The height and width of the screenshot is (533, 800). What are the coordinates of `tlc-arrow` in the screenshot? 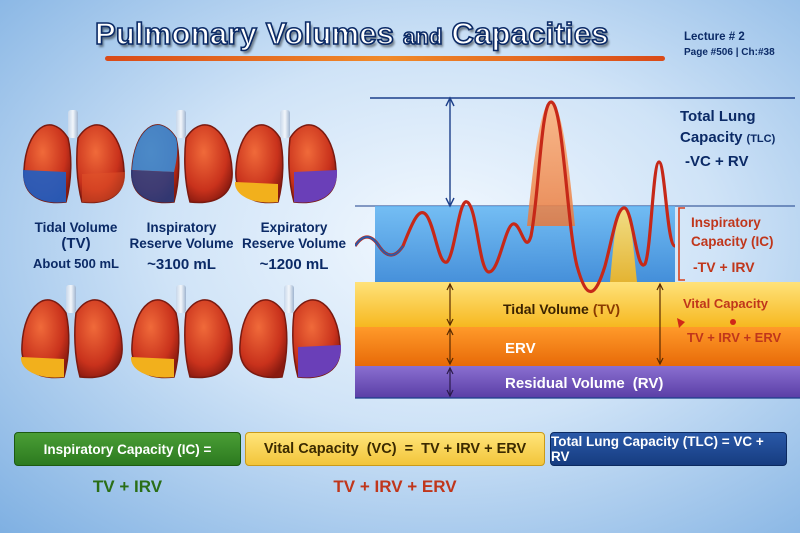 It's located at (450, 152).